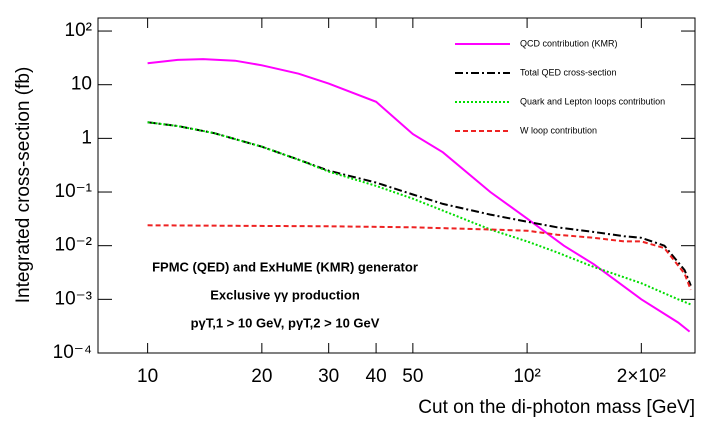 The height and width of the screenshot is (425, 705). I want to click on y-tick-label: 10⁻⁴, so click(72, 352).